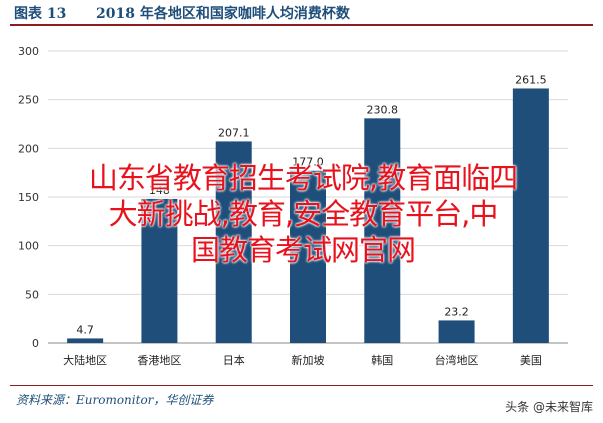 The width and height of the screenshot is (603, 423). Describe the element at coordinates (32, 294) in the screenshot. I see `y-tick-label: 50` at that location.